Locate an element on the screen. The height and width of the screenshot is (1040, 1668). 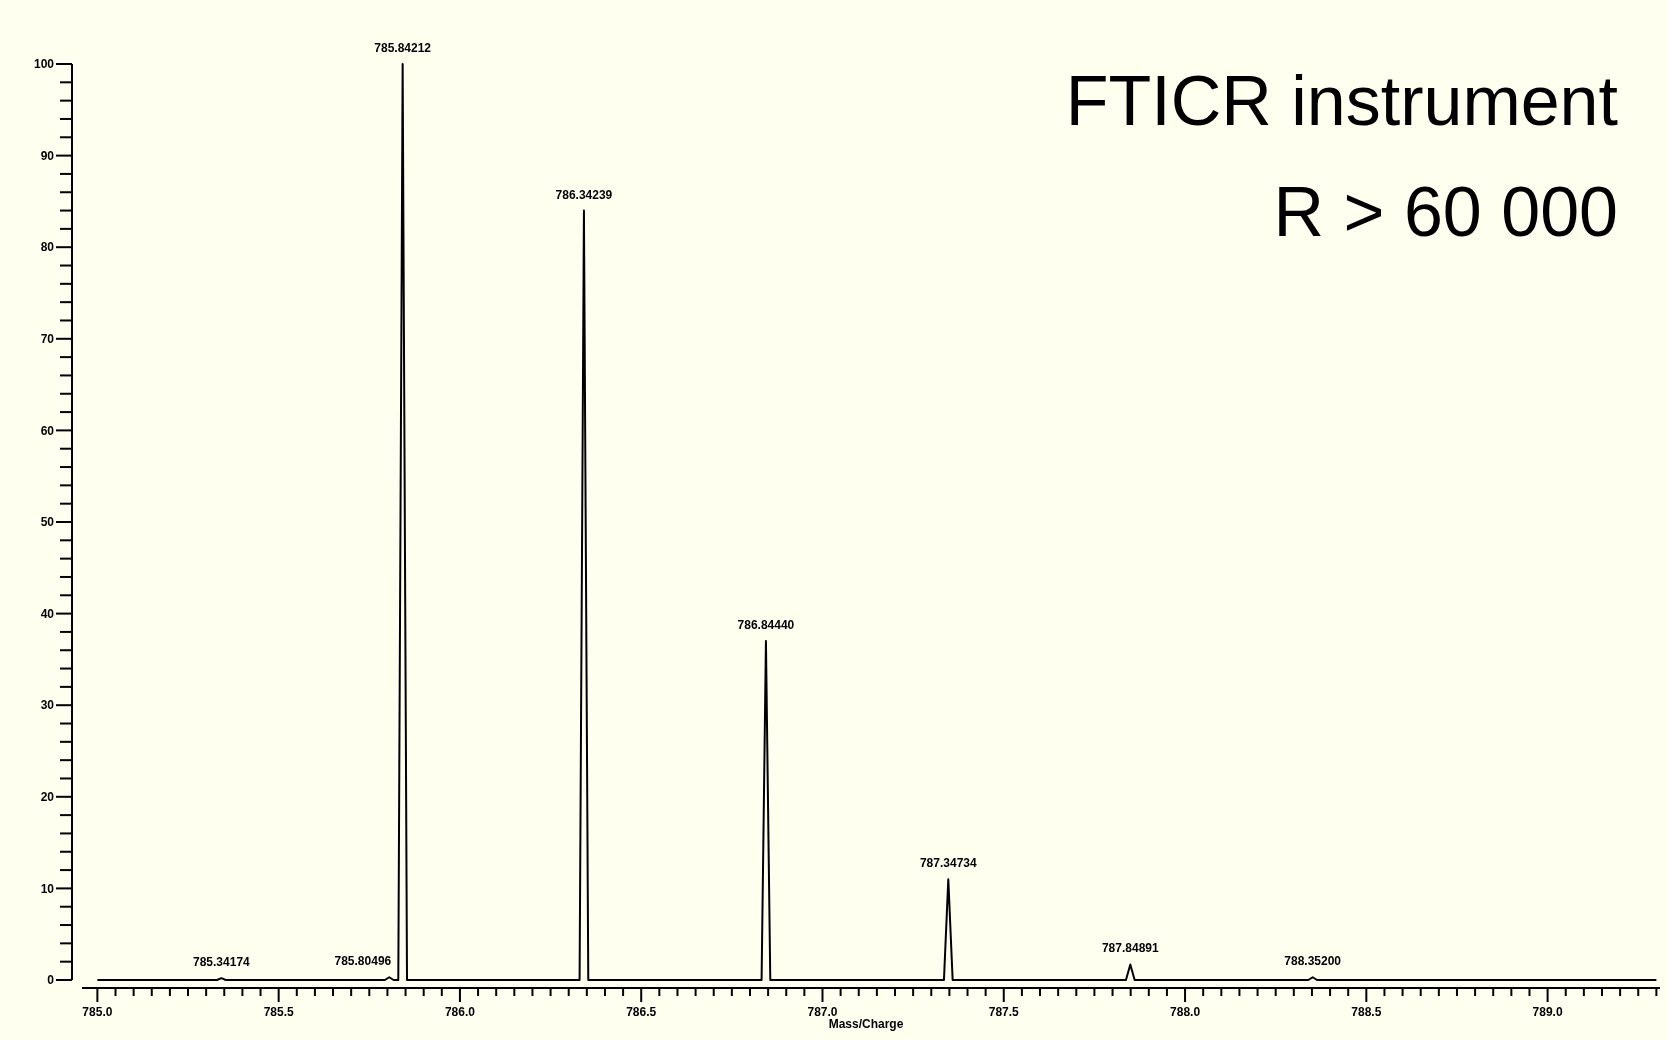
annotation: 788.35200 is located at coordinates (1313, 961).